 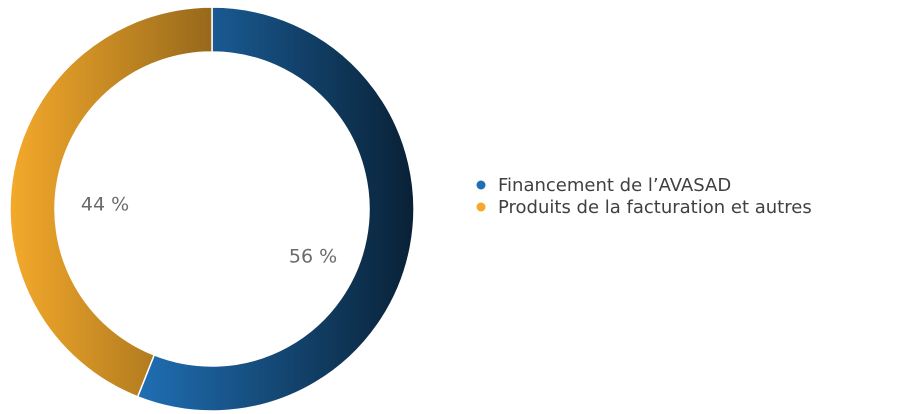 What do you see at coordinates (614, 185) in the screenshot?
I see `legend-label: Financement de l’AVASAD` at bounding box center [614, 185].